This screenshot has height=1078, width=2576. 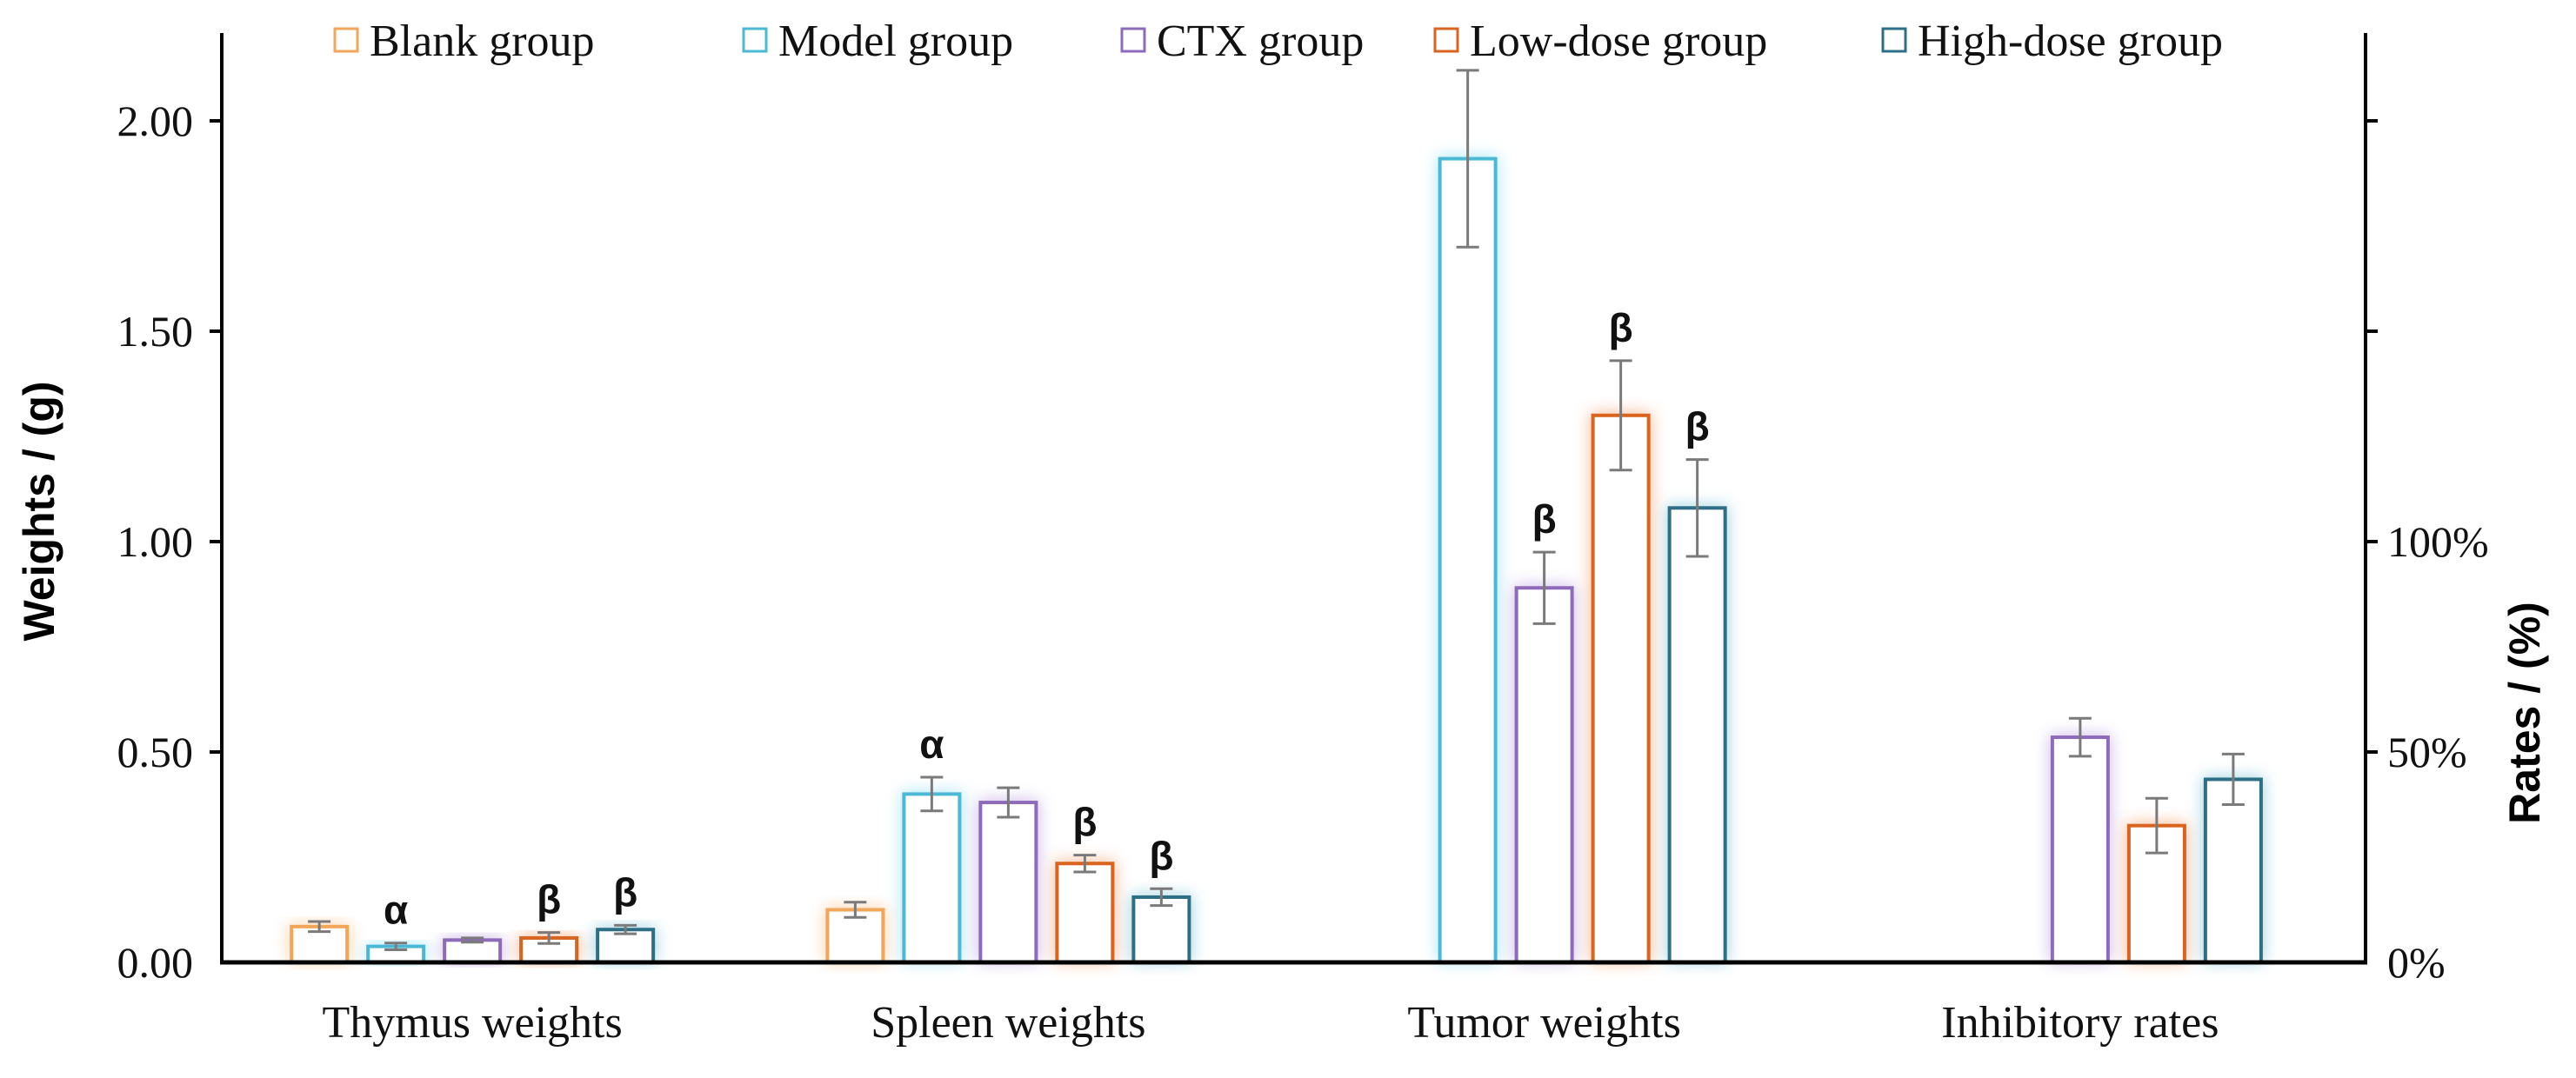 I want to click on x-category-label: Spleen weights, so click(x=1008, y=1023).